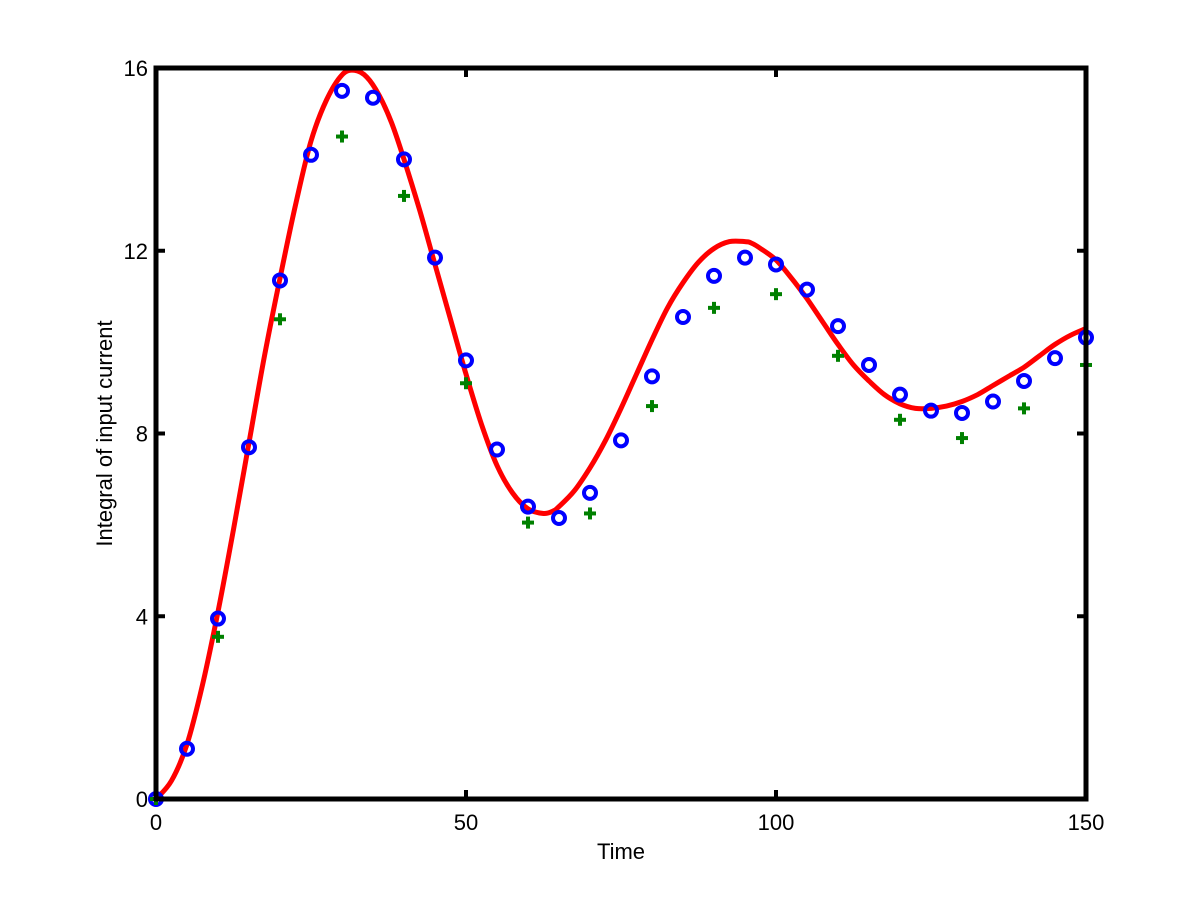  What do you see at coordinates (136, 68) in the screenshot?
I see `y-tick-label: 16` at bounding box center [136, 68].